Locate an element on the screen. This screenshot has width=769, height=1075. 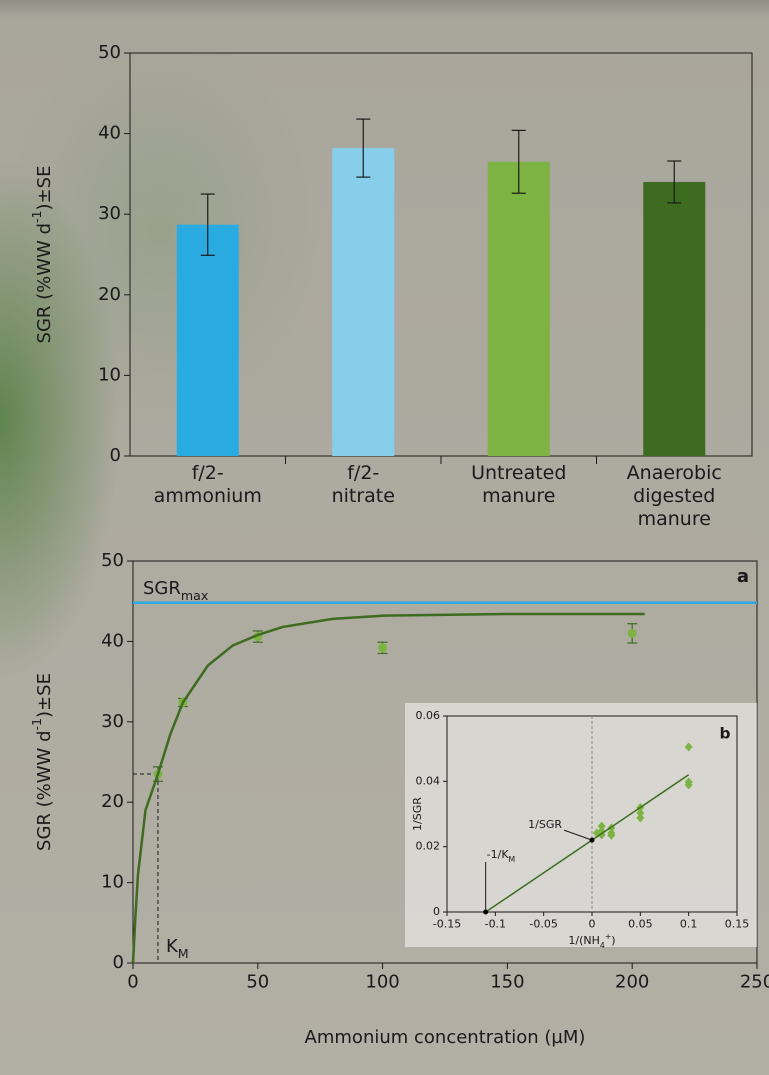
x-tick-label: 0.15 is located at coordinates (737, 923).